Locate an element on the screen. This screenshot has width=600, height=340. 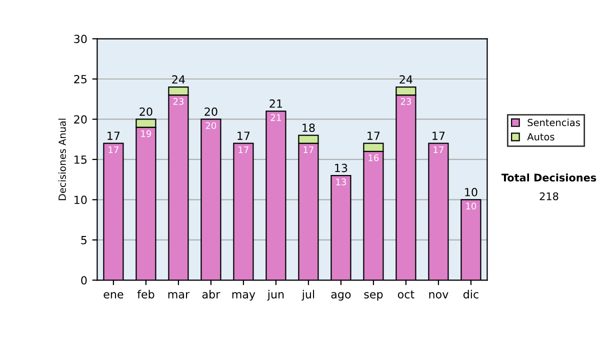
x-tick-label: oct is located at coordinates (406, 294).